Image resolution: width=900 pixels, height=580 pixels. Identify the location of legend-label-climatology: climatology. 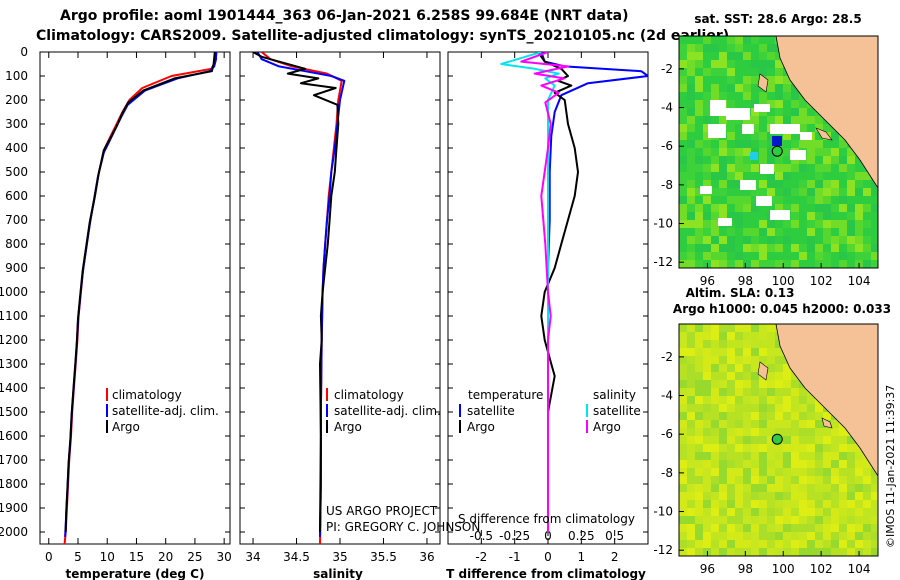
(369, 395).